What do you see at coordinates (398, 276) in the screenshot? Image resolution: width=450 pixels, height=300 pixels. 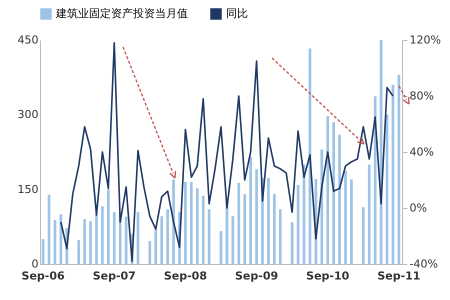 I see `x-tick-label: Sep-11` at bounding box center [398, 276].